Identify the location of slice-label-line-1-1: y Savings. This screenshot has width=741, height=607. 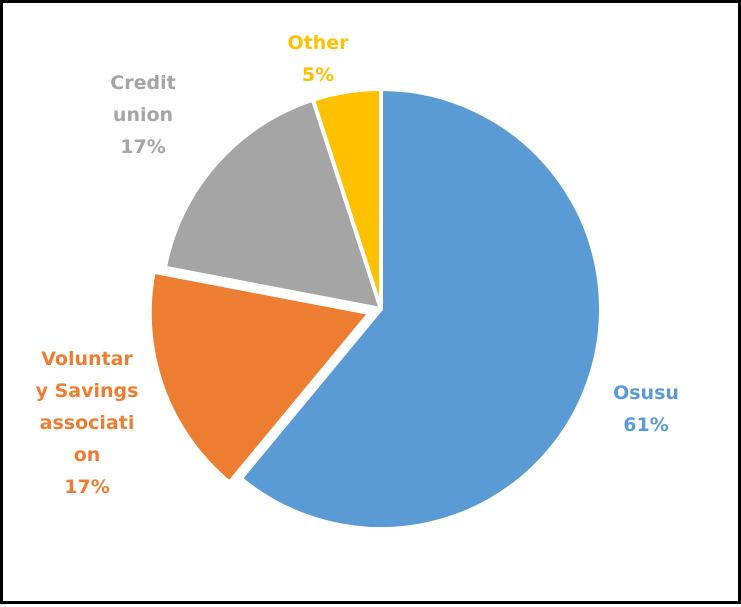
(87, 391).